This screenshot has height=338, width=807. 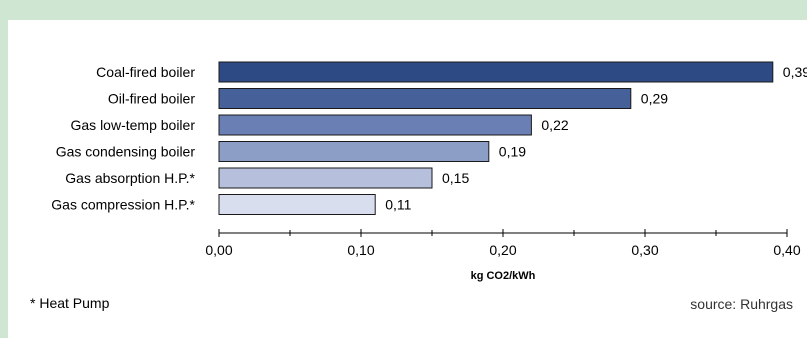 I want to click on value-label: 0,15, so click(x=455, y=178).